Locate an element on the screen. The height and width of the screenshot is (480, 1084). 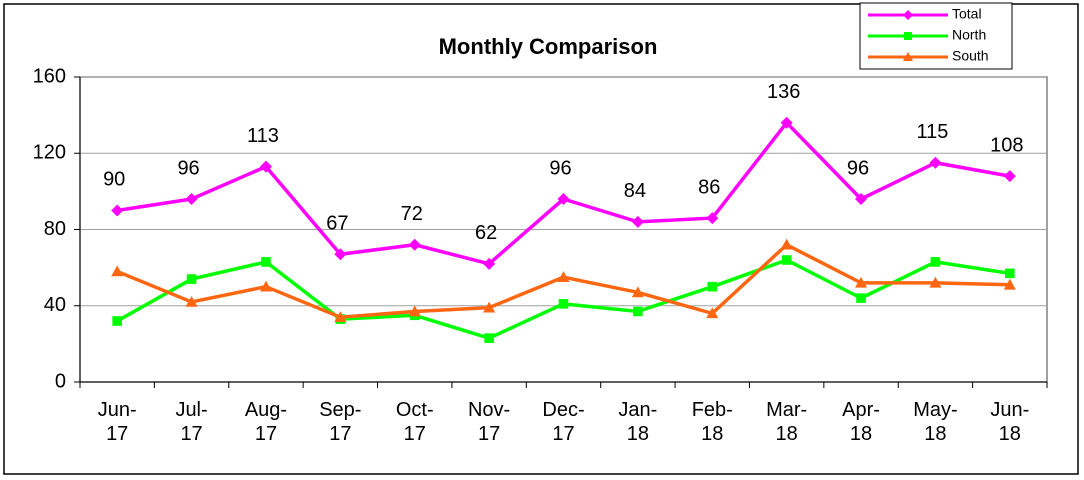
data-label: 115 is located at coordinates (932, 132).